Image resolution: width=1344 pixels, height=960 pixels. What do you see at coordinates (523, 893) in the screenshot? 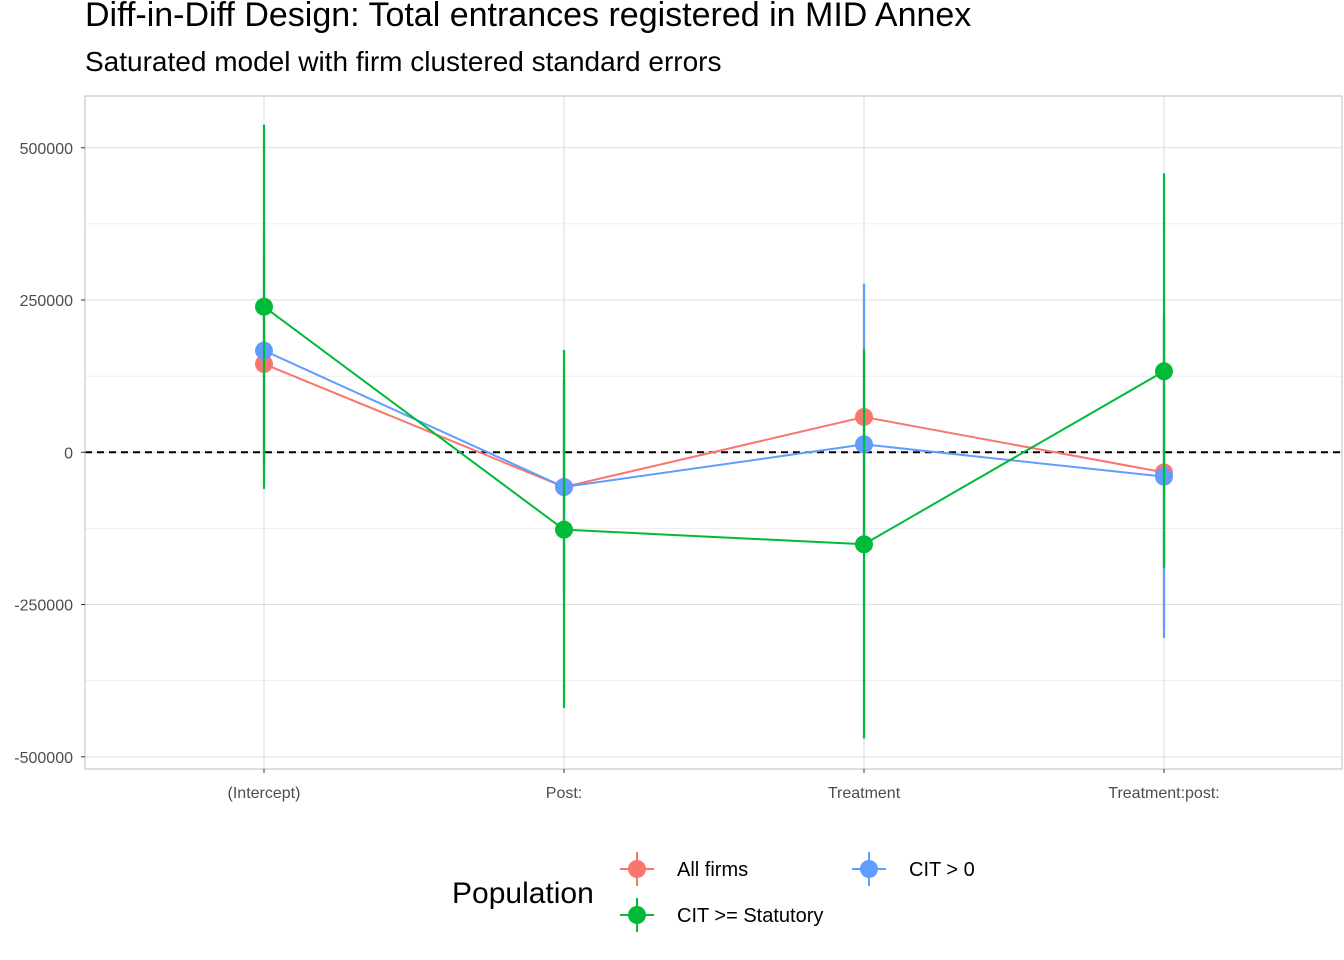
I see `legend-title: Population` at bounding box center [523, 893].